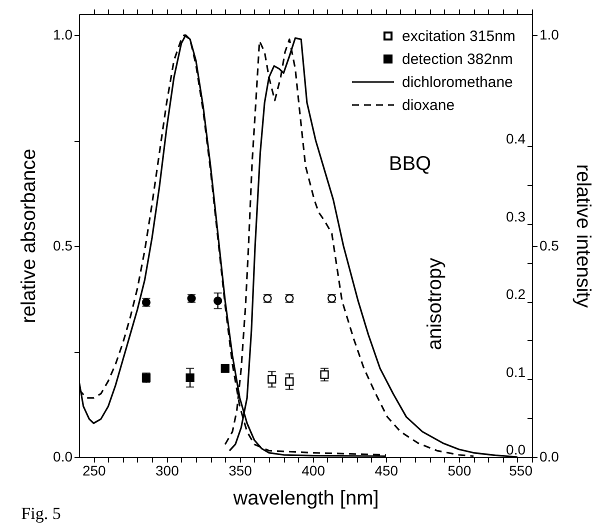 Image resolution: width=611 pixels, height=529 pixels. Describe the element at coordinates (168, 470) in the screenshot. I see `x-tick-label: 300` at that location.